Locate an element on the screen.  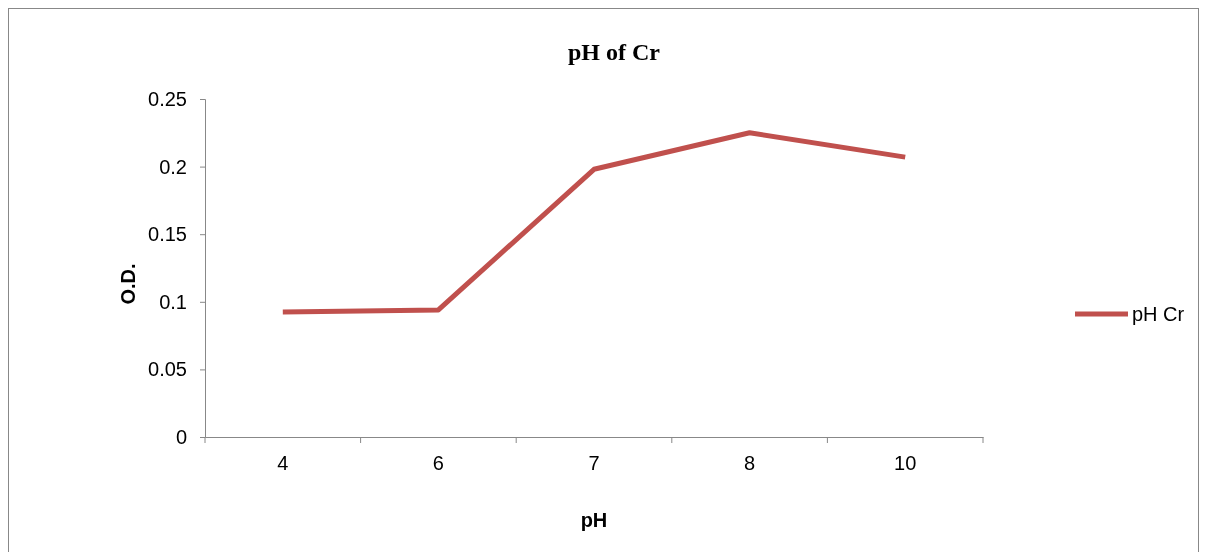
y-tick-label: 0 is located at coordinates (181, 436).